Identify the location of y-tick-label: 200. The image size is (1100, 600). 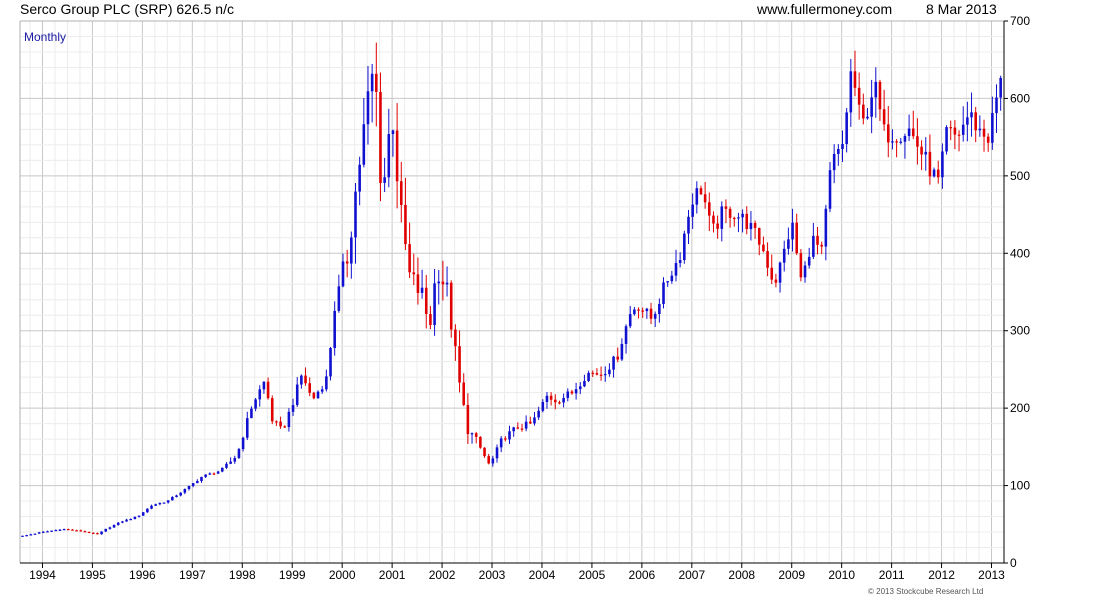
(1020, 408).